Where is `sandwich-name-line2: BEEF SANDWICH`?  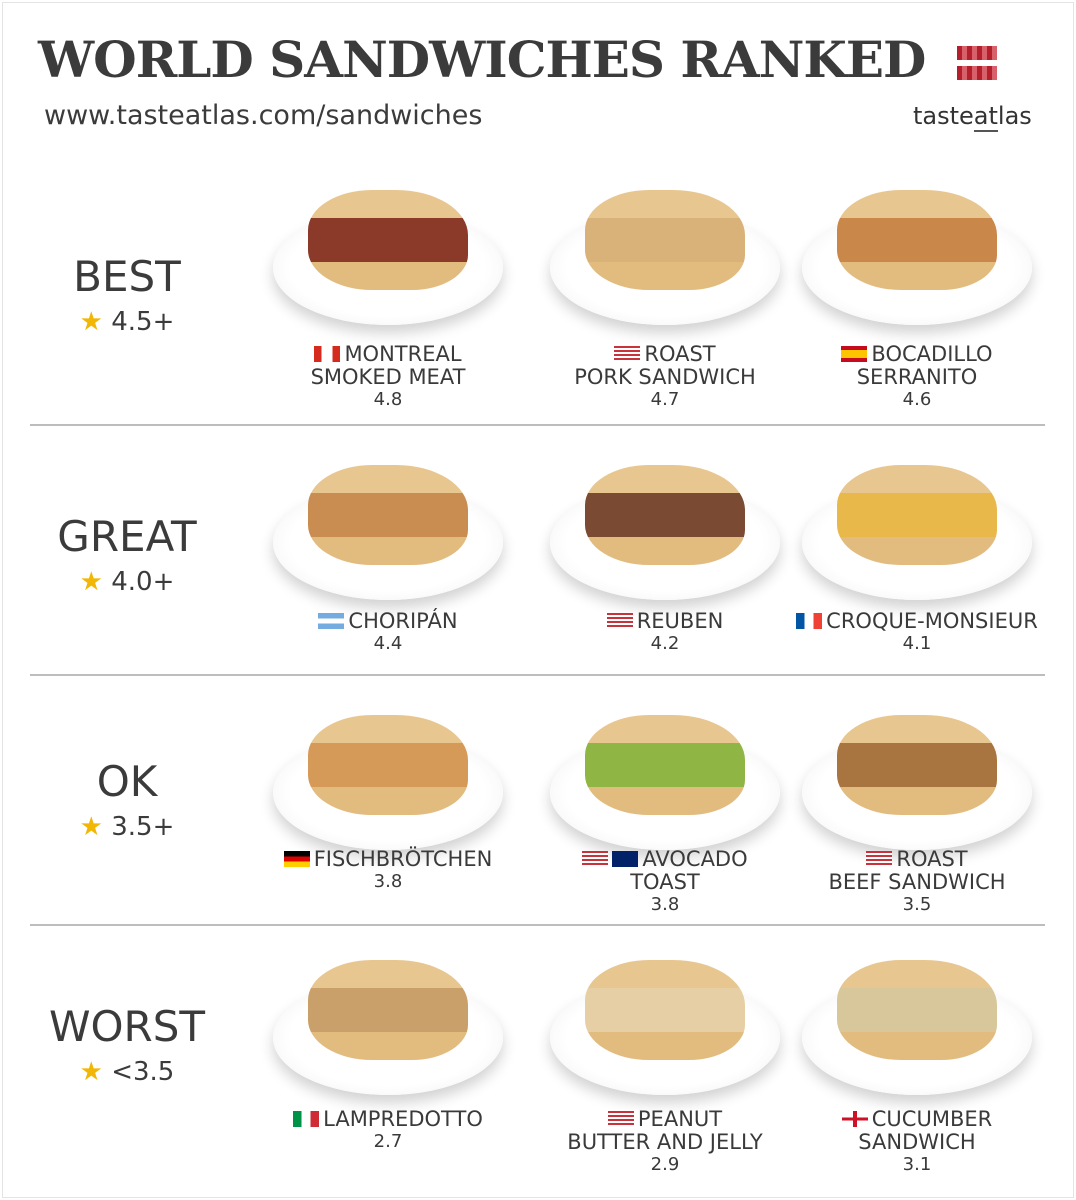 sandwich-name-line2: BEEF SANDWICH is located at coordinates (917, 882).